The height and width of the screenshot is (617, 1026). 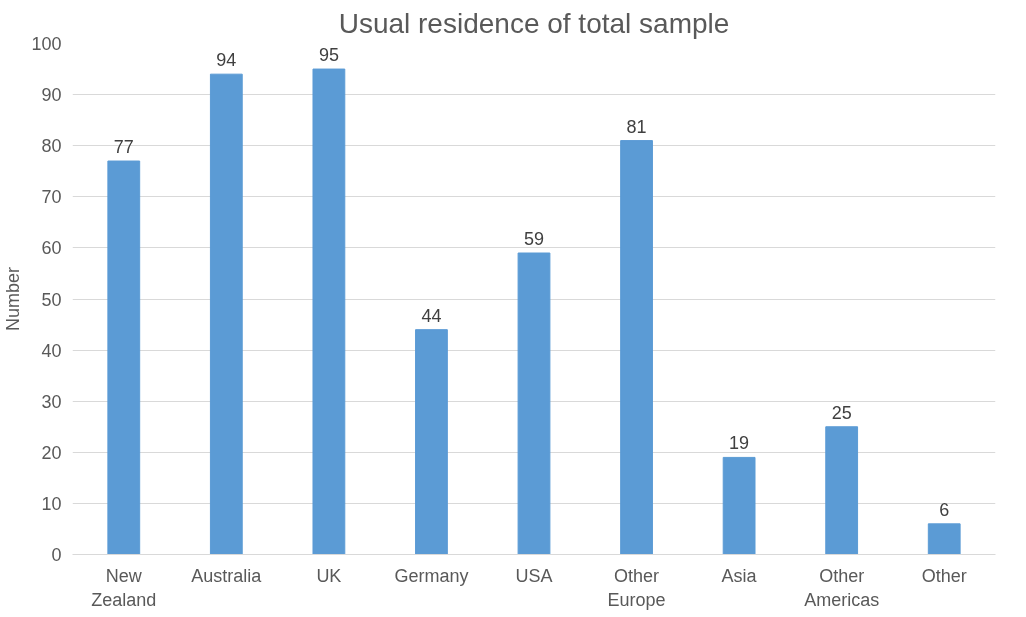 I want to click on y-tick-label: 80, so click(x=51, y=146).